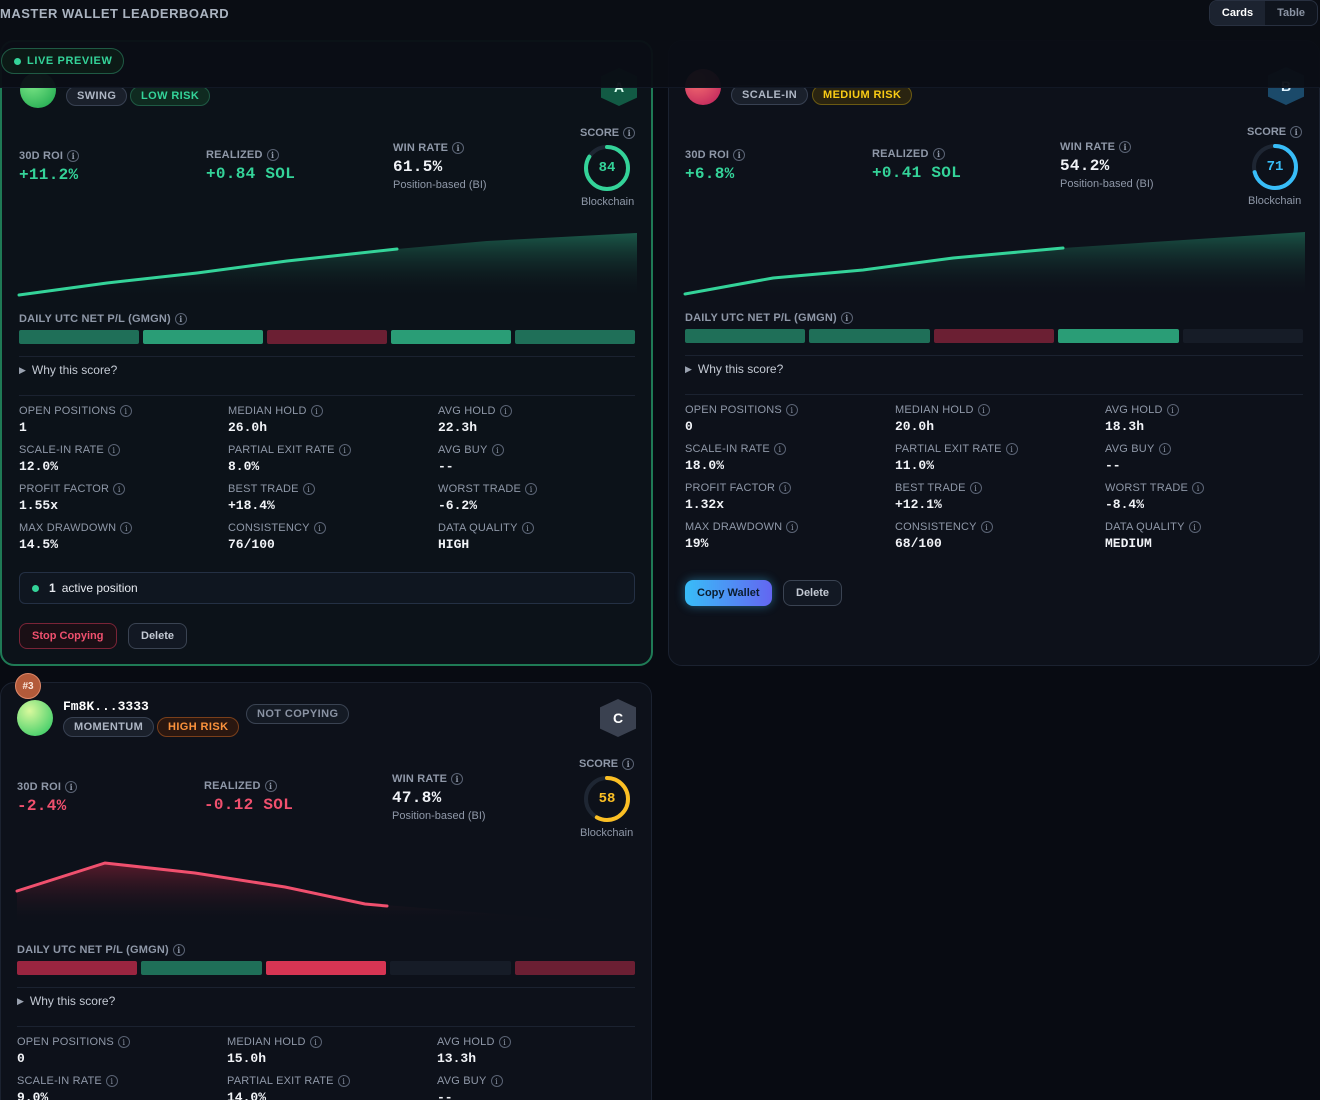 The height and width of the screenshot is (1100, 1320). What do you see at coordinates (52, 588) in the screenshot?
I see `active-position-count: 1` at bounding box center [52, 588].